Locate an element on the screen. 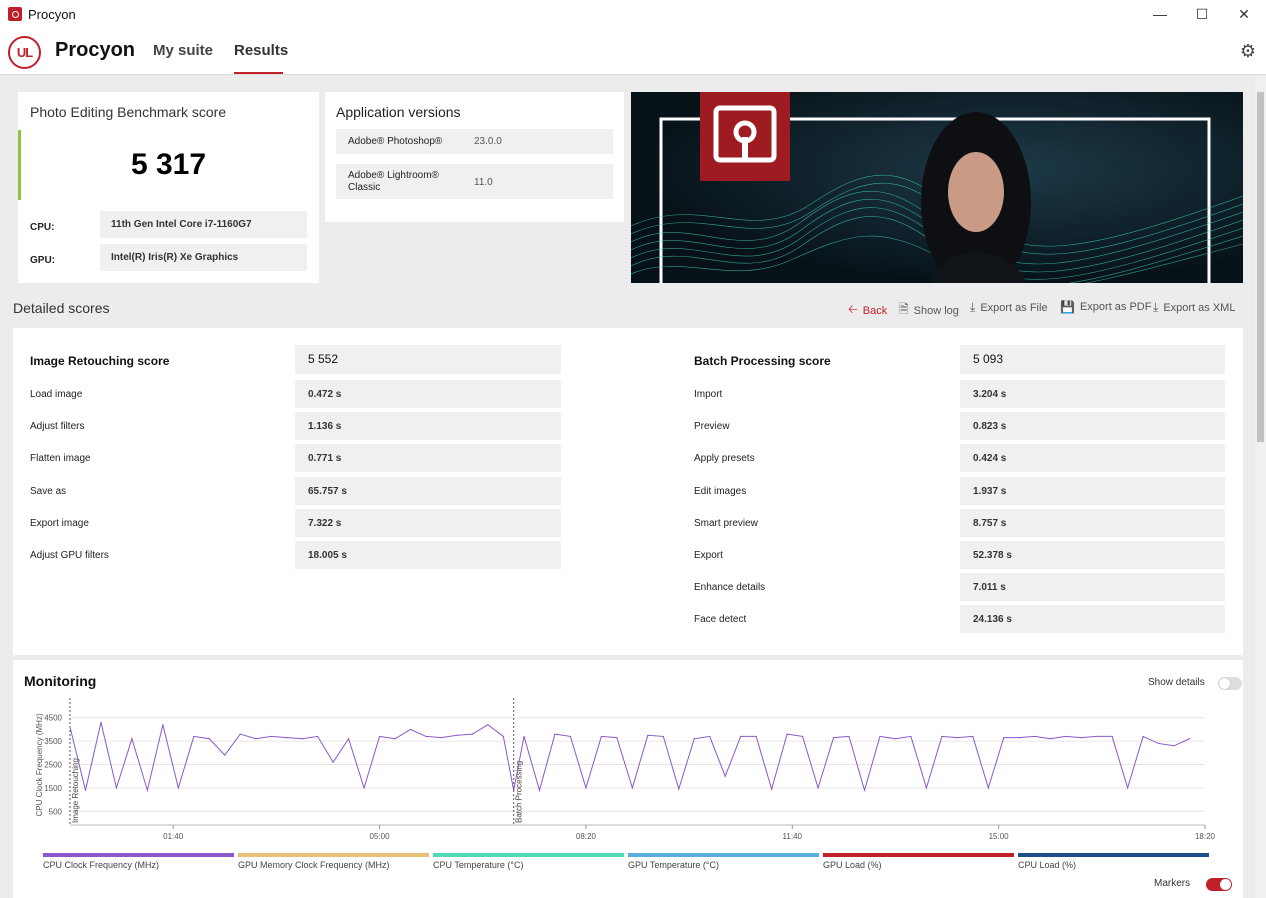  minimize-button: — is located at coordinates (1160, 14).